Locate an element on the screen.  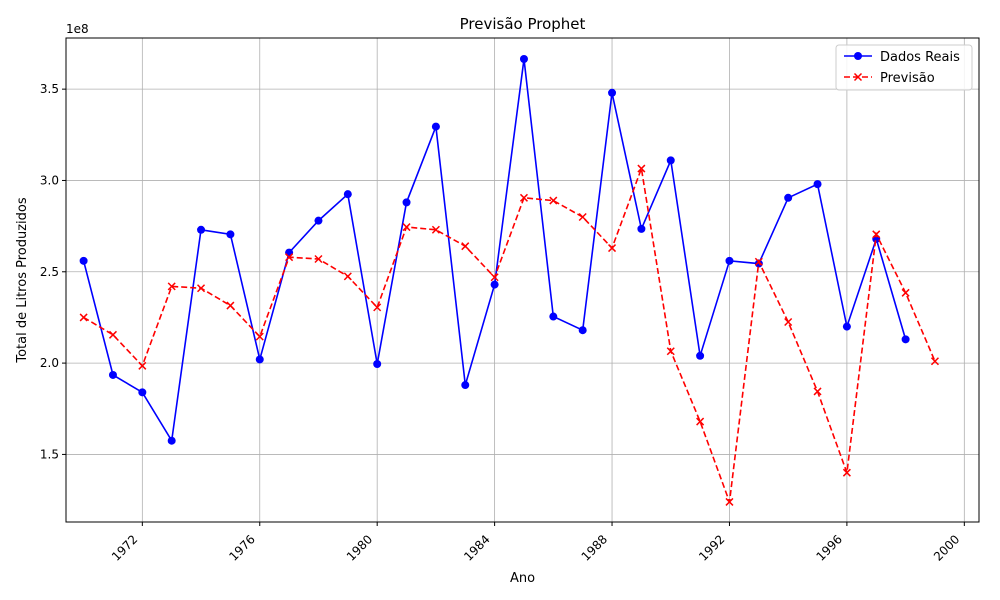
y-tick-label: 2.0 is located at coordinates (49, 363).